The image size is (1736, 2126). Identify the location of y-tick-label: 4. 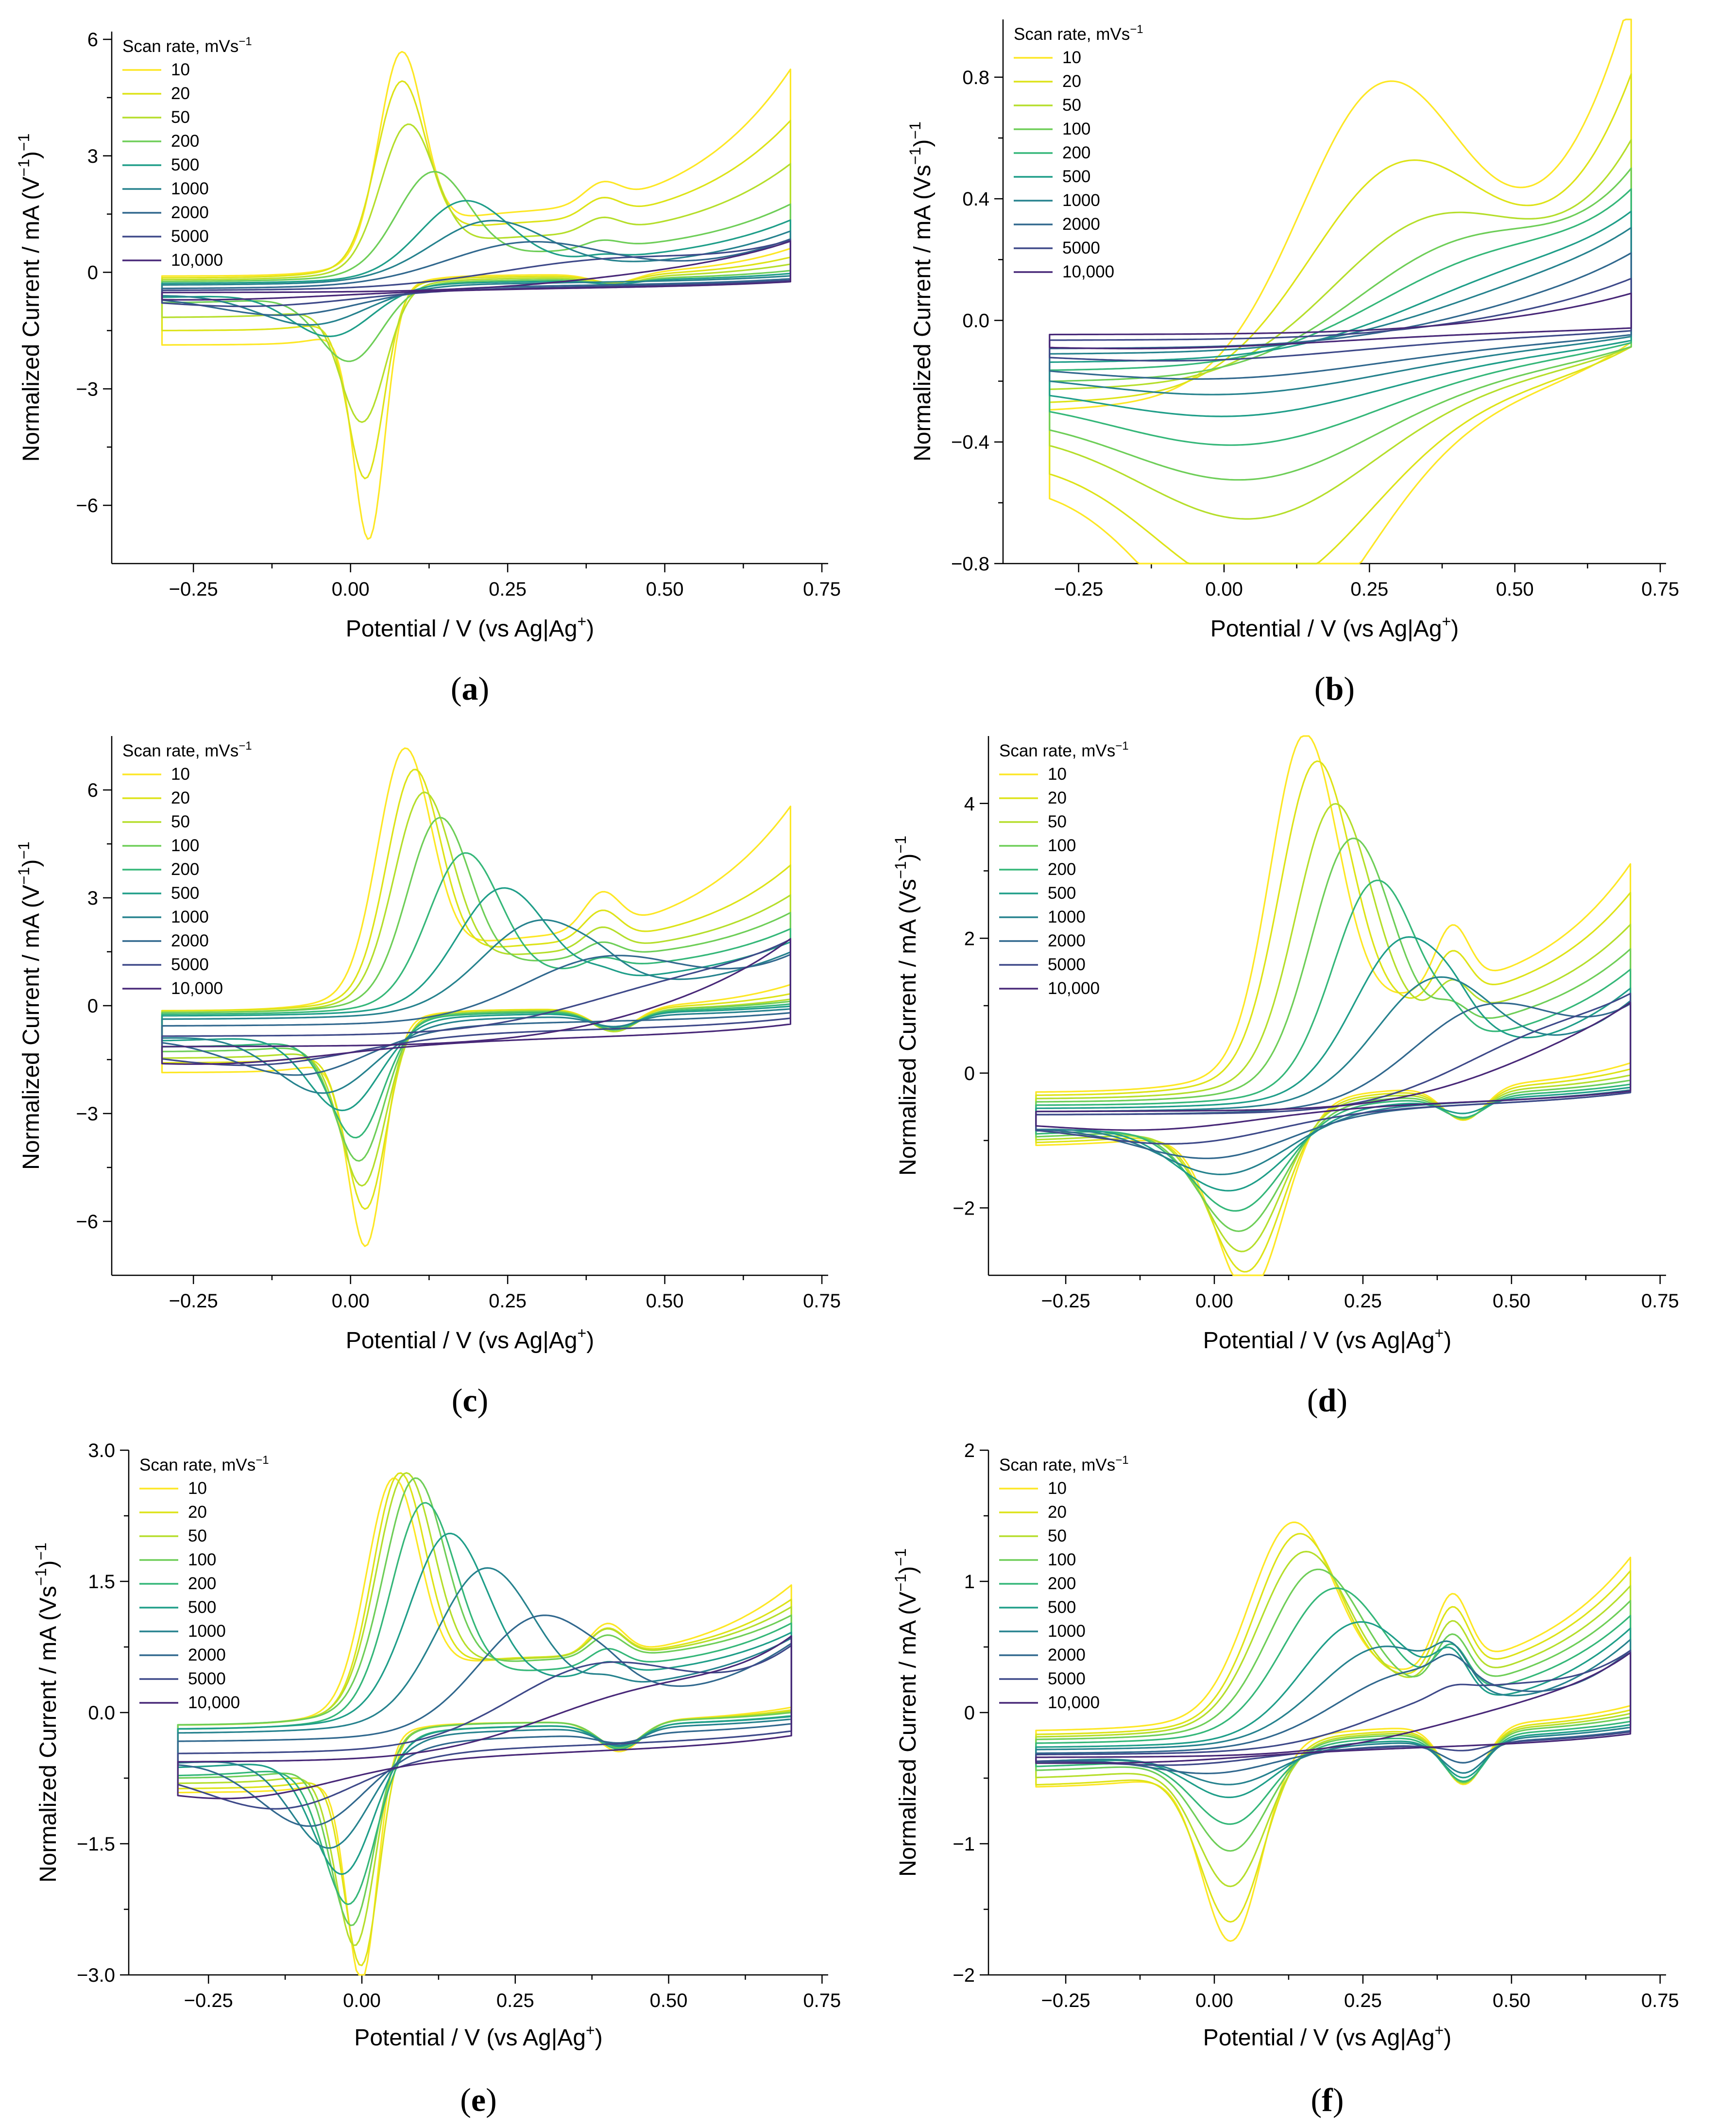
(970, 804).